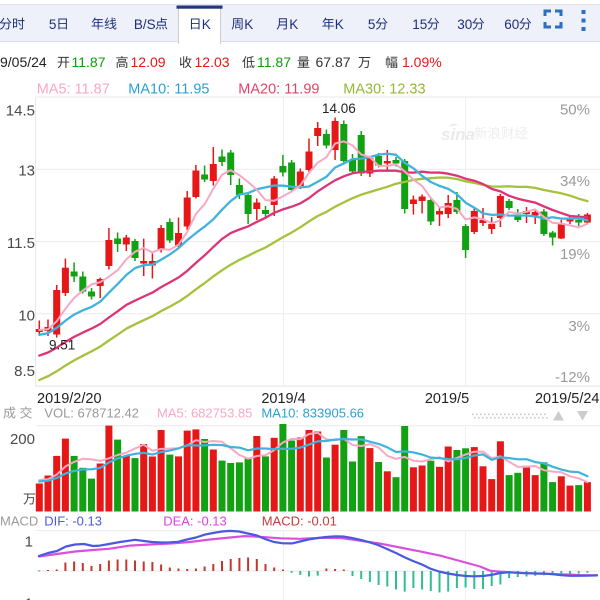 The height and width of the screenshot is (600, 600). What do you see at coordinates (579, 326) in the screenshot?
I see `svg-text: 3%` at bounding box center [579, 326].